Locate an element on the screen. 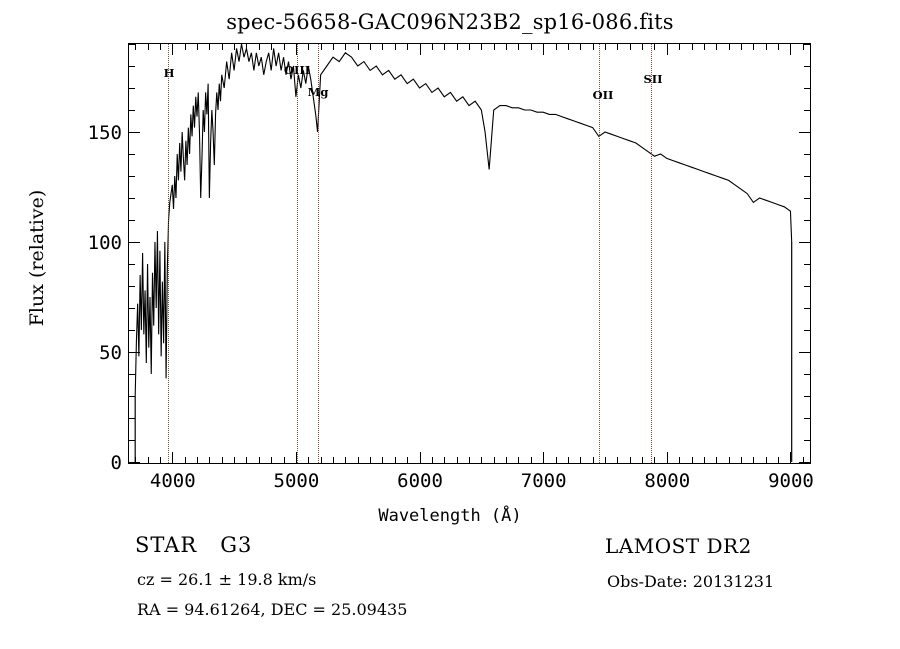 Image resolution: width=900 pixels, height=649 pixels. x-axis-label: Wavelength (Å) is located at coordinates (450, 516).